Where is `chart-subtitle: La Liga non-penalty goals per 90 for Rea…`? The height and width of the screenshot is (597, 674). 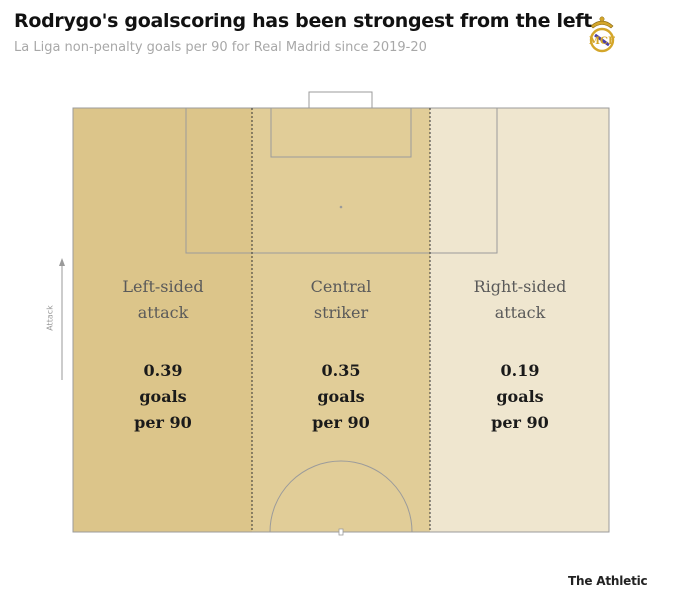 chart-subtitle: La Liga non-penalty goals per 90 for Rea… is located at coordinates (220, 47).